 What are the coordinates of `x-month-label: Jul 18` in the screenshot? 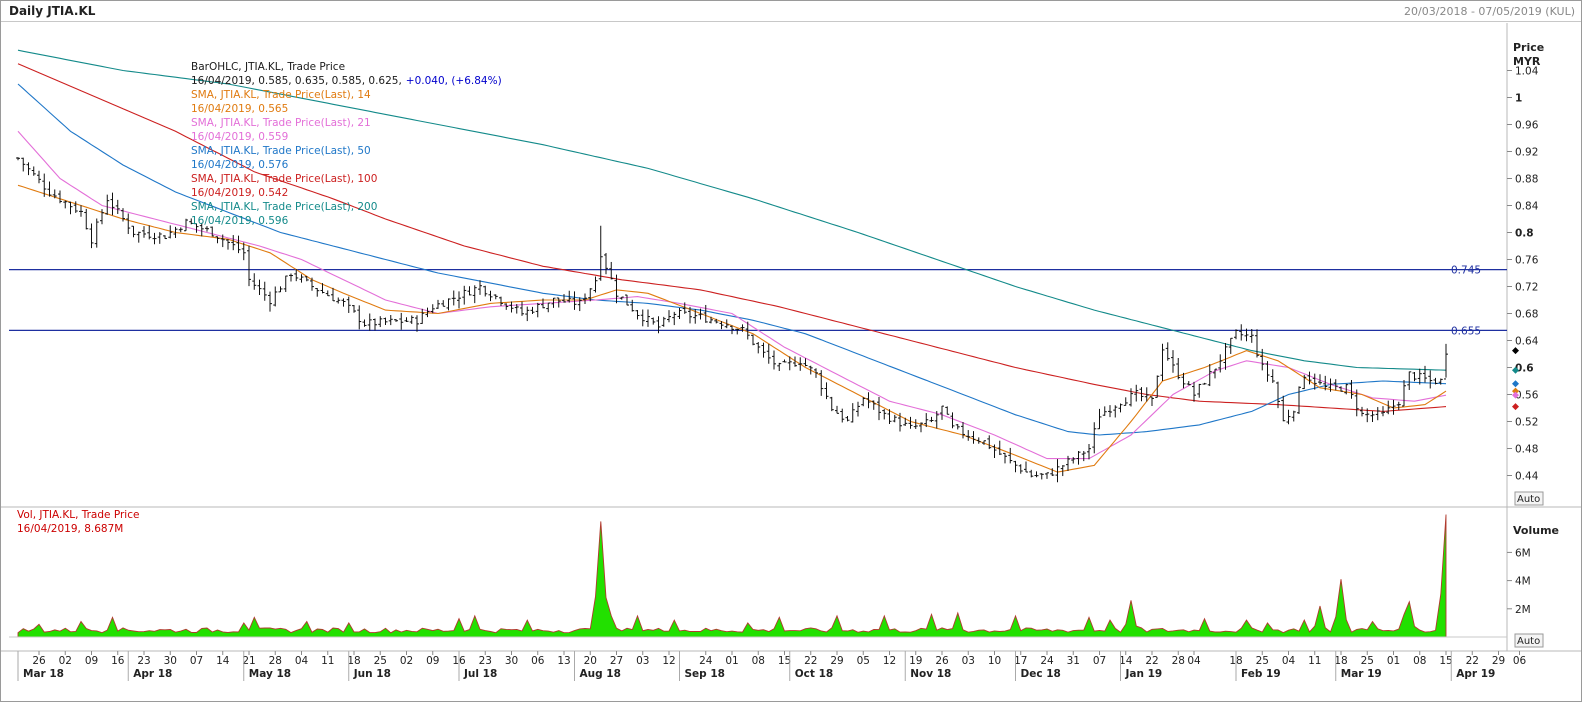 It's located at (480, 674).